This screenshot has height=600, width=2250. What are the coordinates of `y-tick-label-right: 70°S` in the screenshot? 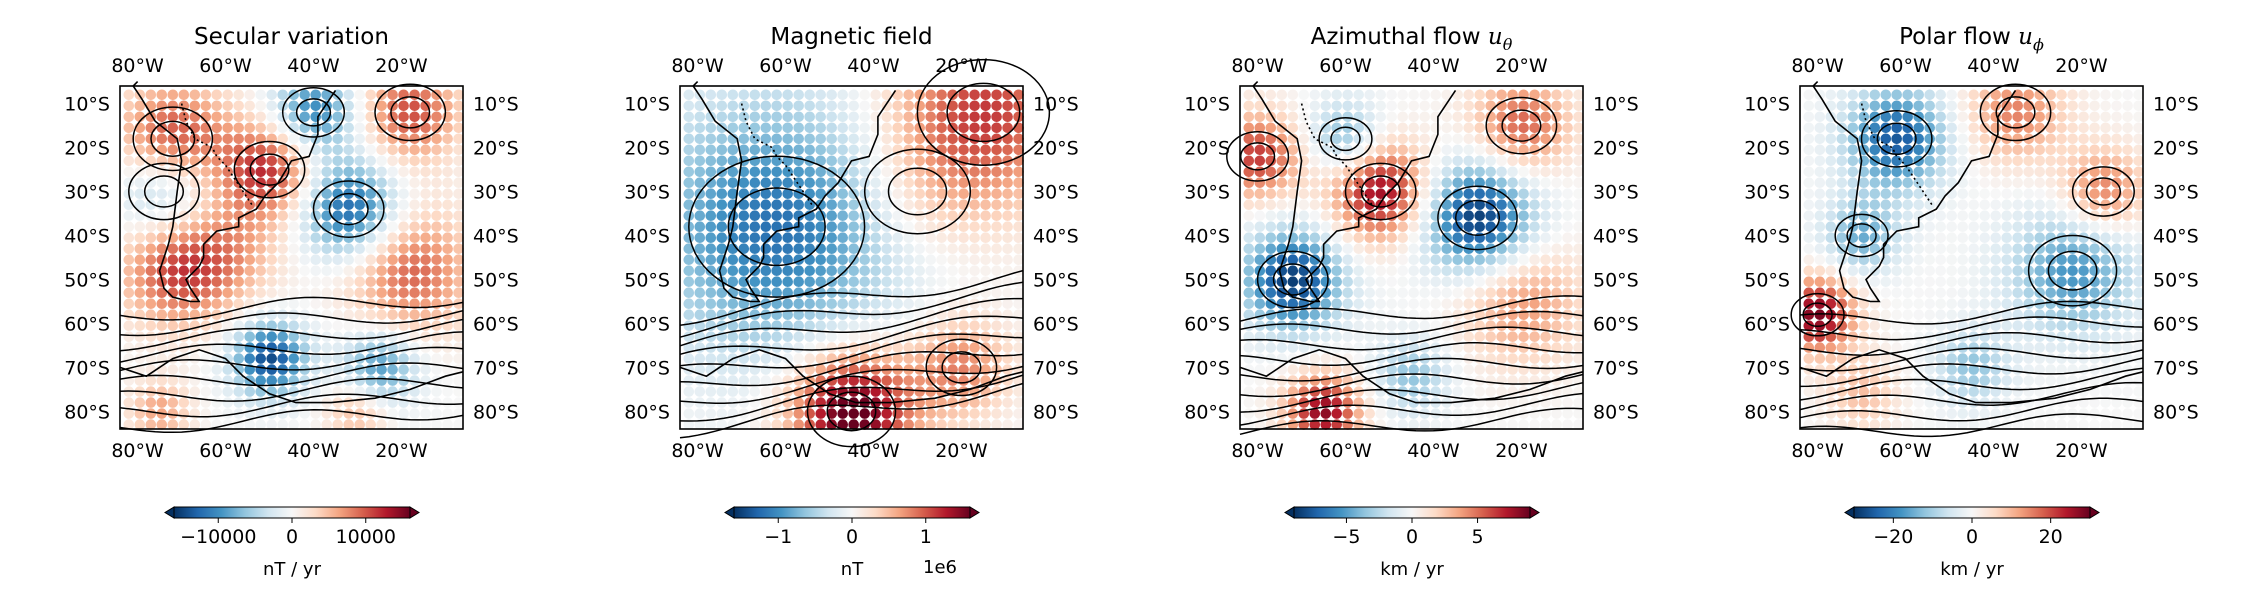 It's located at (1616, 368).